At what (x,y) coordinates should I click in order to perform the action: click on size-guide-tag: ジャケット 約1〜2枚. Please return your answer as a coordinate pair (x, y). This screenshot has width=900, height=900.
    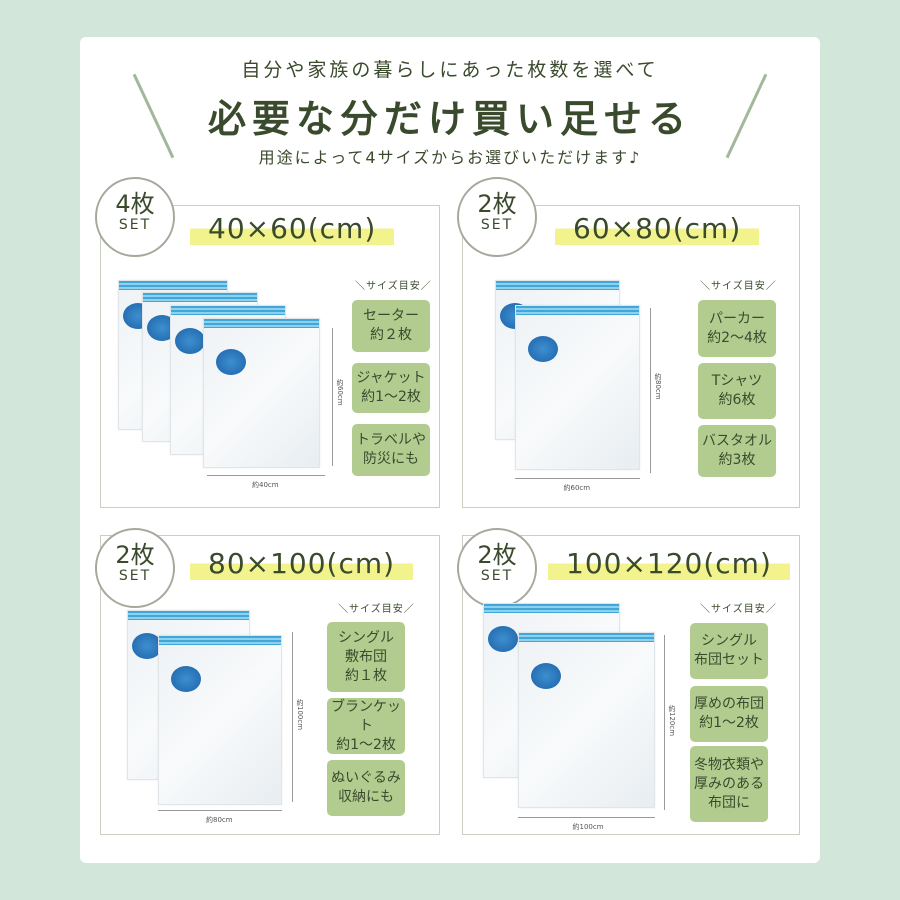
    Looking at the image, I should click on (391, 388).